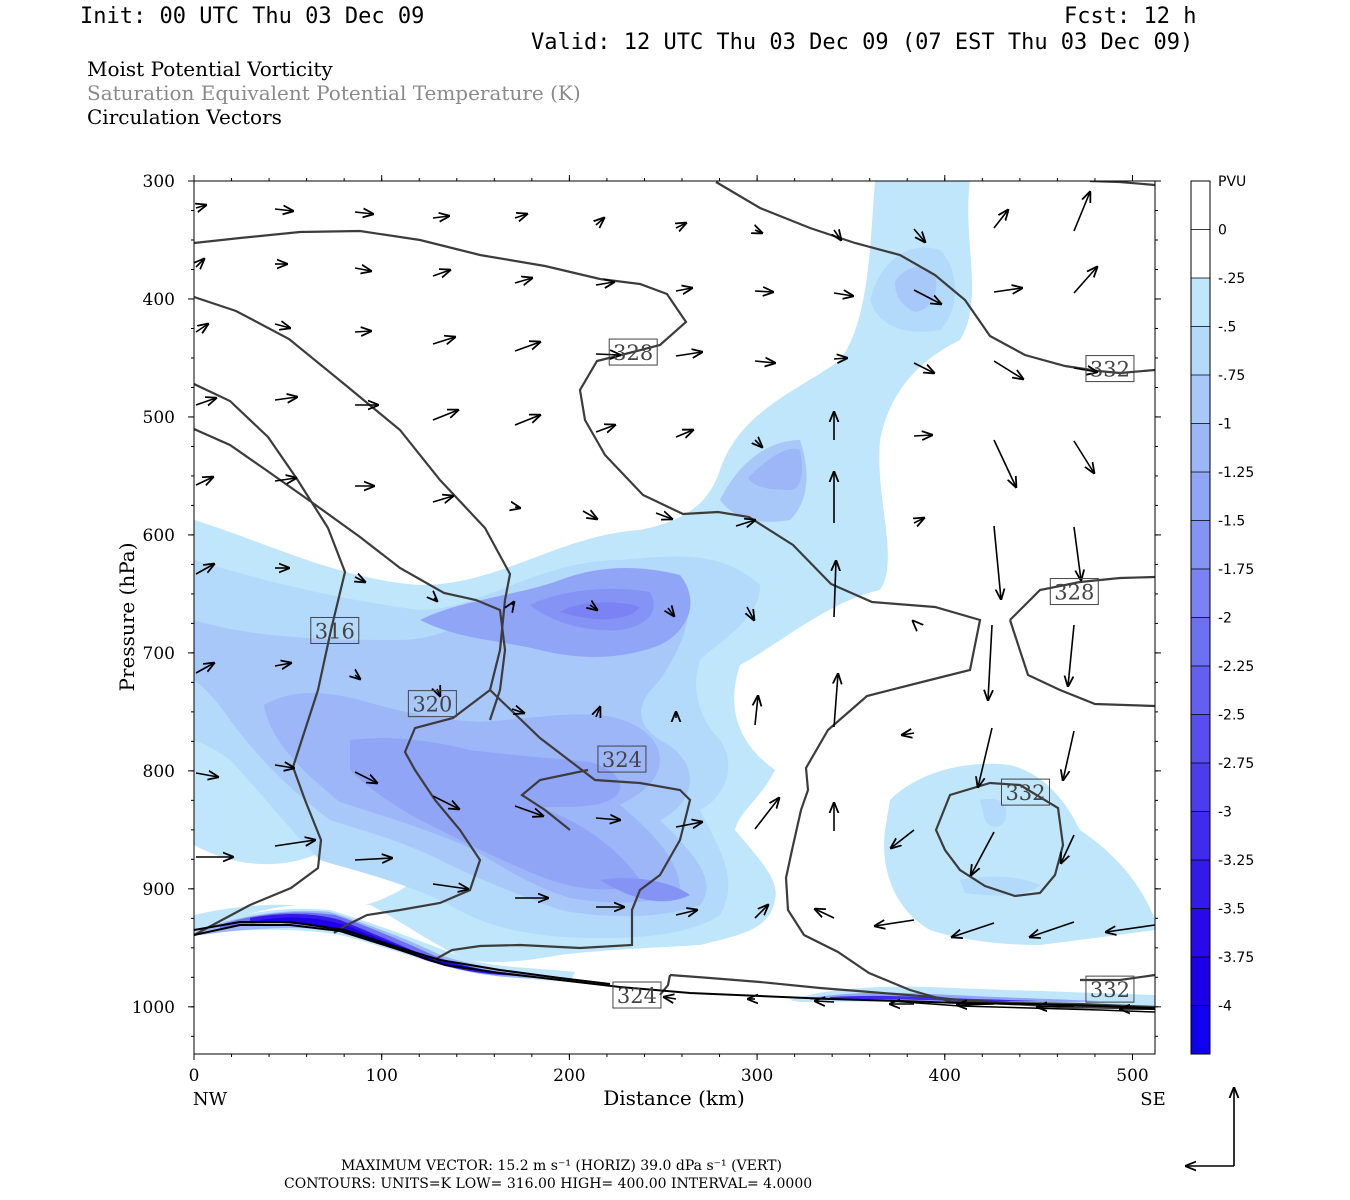  What do you see at coordinates (1210, 1127) in the screenshot?
I see `reference-vector` at bounding box center [1210, 1127].